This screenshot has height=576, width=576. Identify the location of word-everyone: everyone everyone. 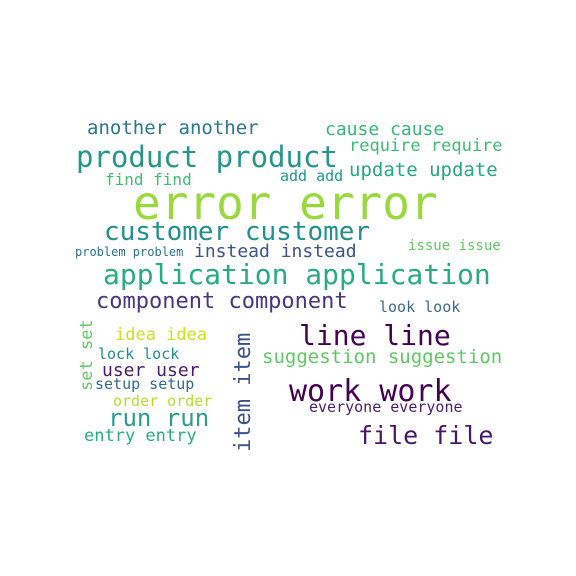
(386, 407).